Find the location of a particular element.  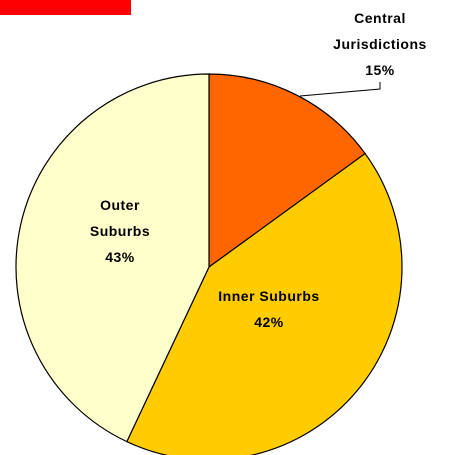

slice-label: Outer Suburbs 43% is located at coordinates (120, 231).